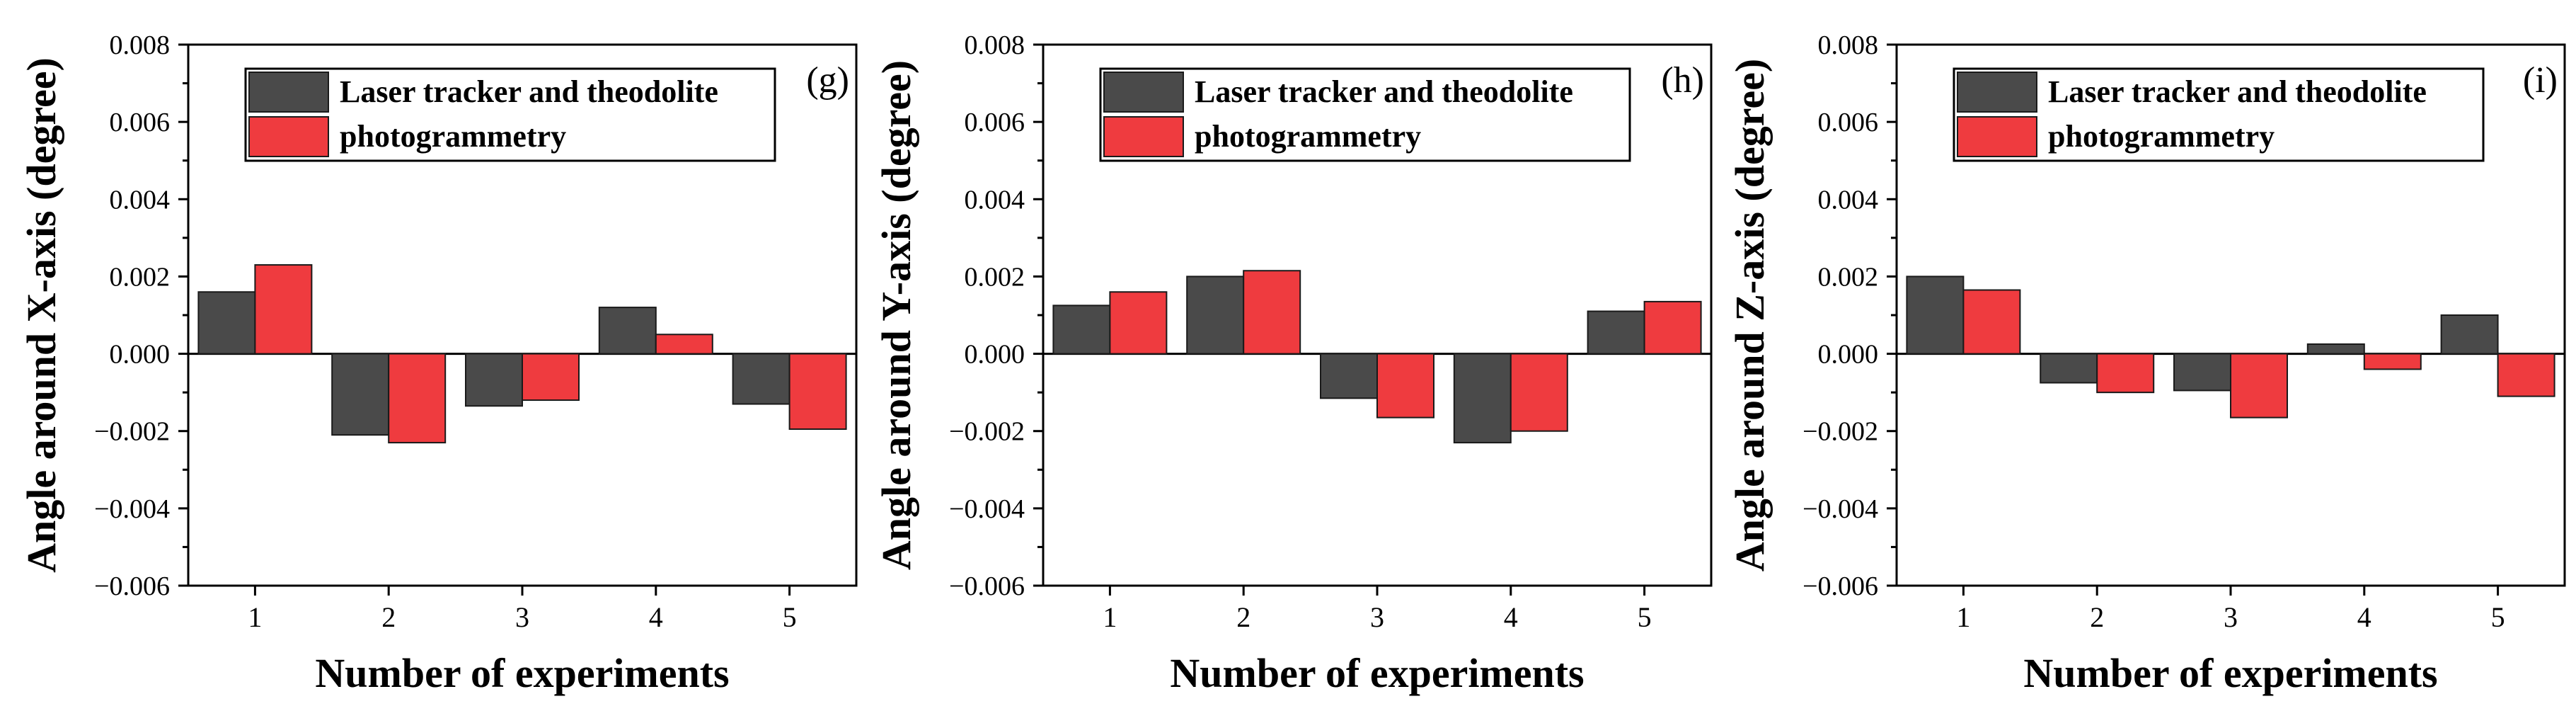 The image size is (2576, 711). What do you see at coordinates (1750, 315) in the screenshot?
I see `y-axis-label: Angle around Z-axis (degree)` at bounding box center [1750, 315].